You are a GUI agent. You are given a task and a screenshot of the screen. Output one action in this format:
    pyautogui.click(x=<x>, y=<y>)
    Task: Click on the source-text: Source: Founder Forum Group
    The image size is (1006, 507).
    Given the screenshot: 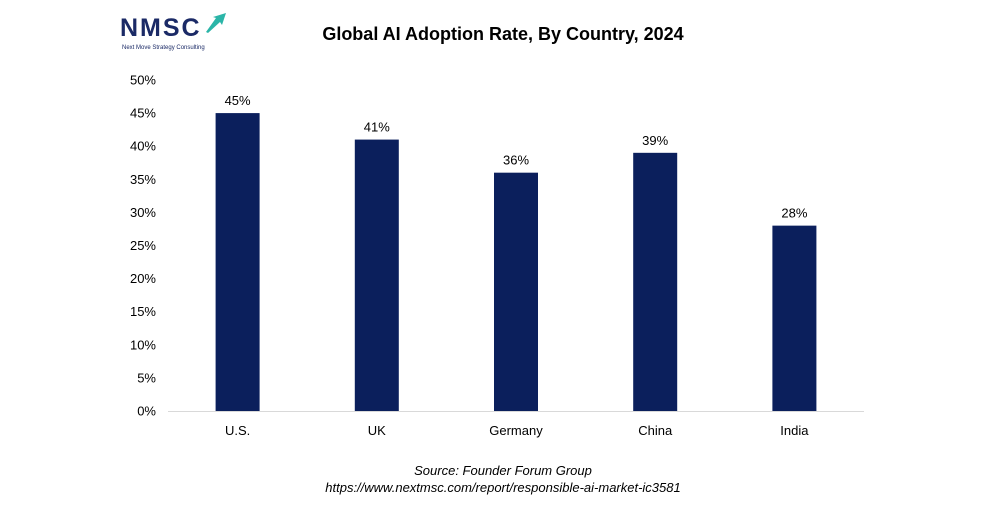 What is the action you would take?
    pyautogui.click(x=503, y=470)
    